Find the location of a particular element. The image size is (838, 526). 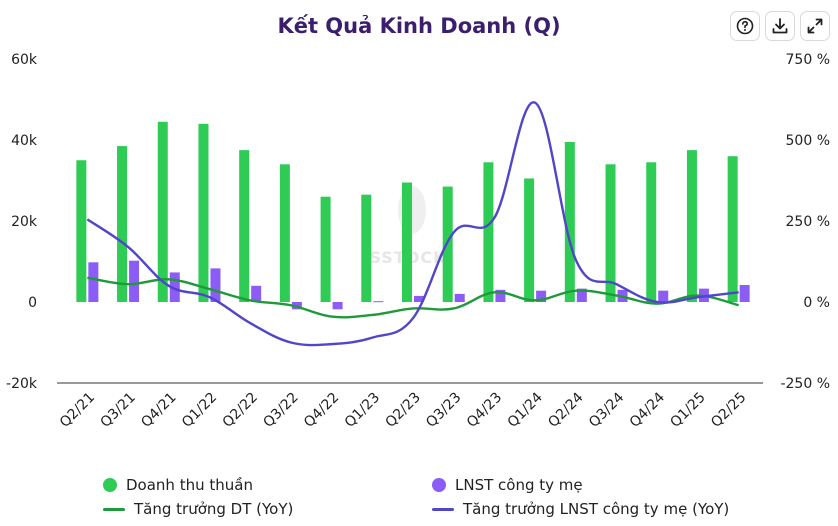

revenue-legend-marker is located at coordinates (110, 485).